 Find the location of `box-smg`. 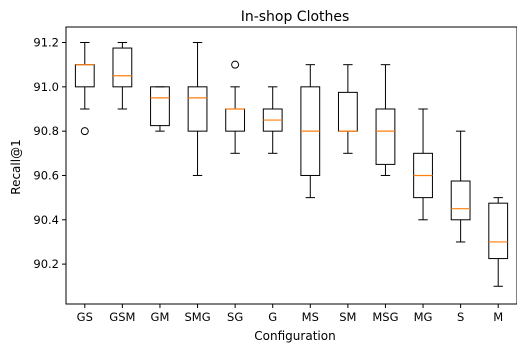

box-smg is located at coordinates (197, 109).